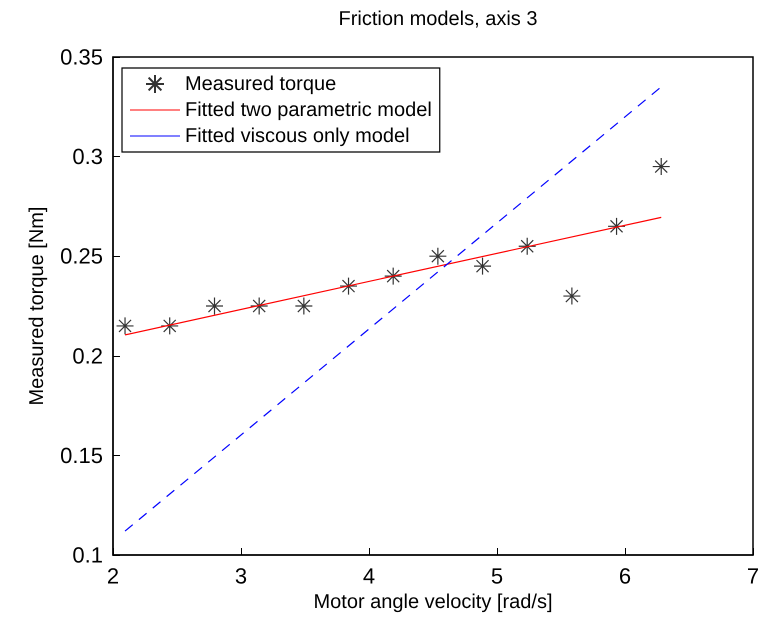 Image resolution: width=763 pixels, height=628 pixels. I want to click on x-tick-label: 2, so click(113, 576).